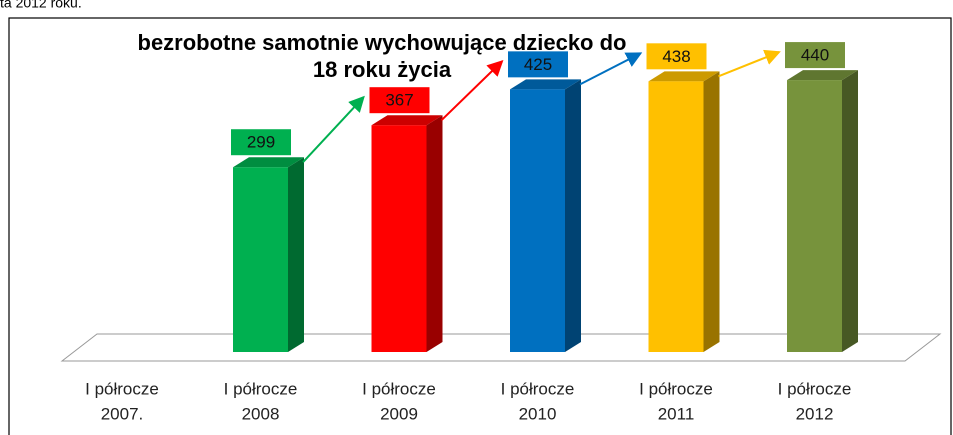 This screenshot has height=435, width=953. I want to click on value-label: 438, so click(676, 56).